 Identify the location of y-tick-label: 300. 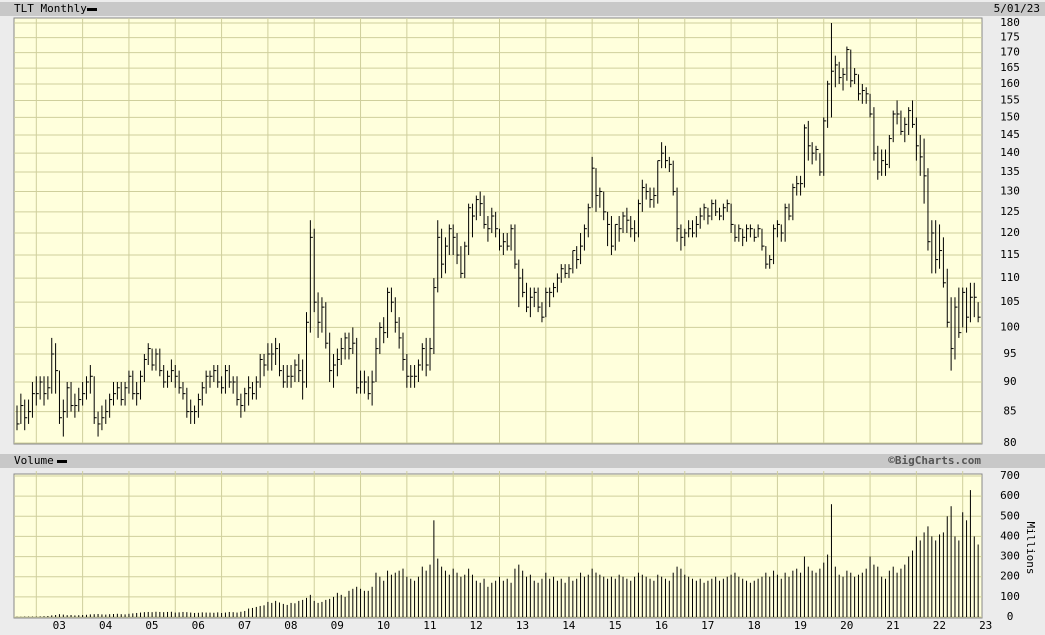
(1010, 556).